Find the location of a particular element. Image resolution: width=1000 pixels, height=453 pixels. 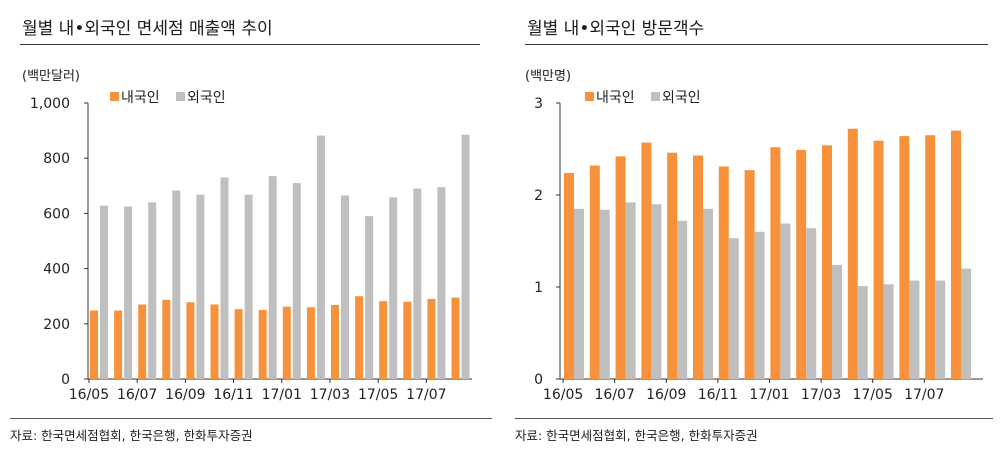

y-tick-label: 1,000 is located at coordinates (50, 104).